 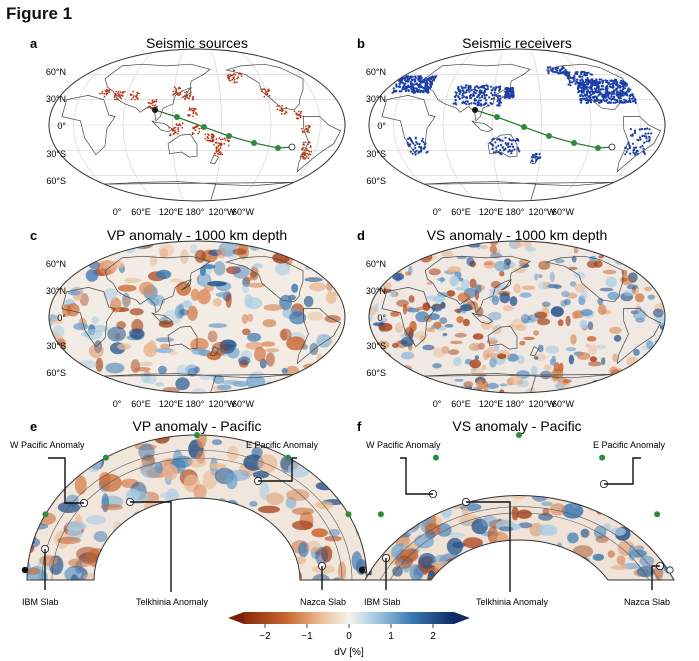 What do you see at coordinates (61, 318) in the screenshot?
I see `latitude-label: 0°` at bounding box center [61, 318].